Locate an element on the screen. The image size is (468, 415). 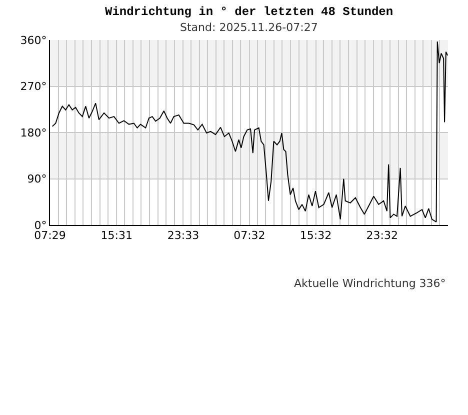
x-tick-label: 07:29 is located at coordinates (50, 235).